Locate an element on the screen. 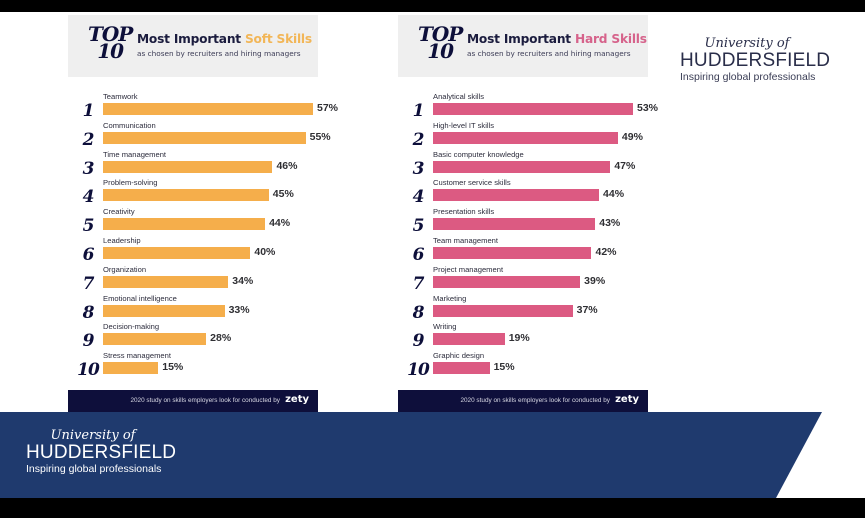 This screenshot has width=865, height=518. skill-row: 4 Customer service skills 44% is located at coordinates (523, 192).